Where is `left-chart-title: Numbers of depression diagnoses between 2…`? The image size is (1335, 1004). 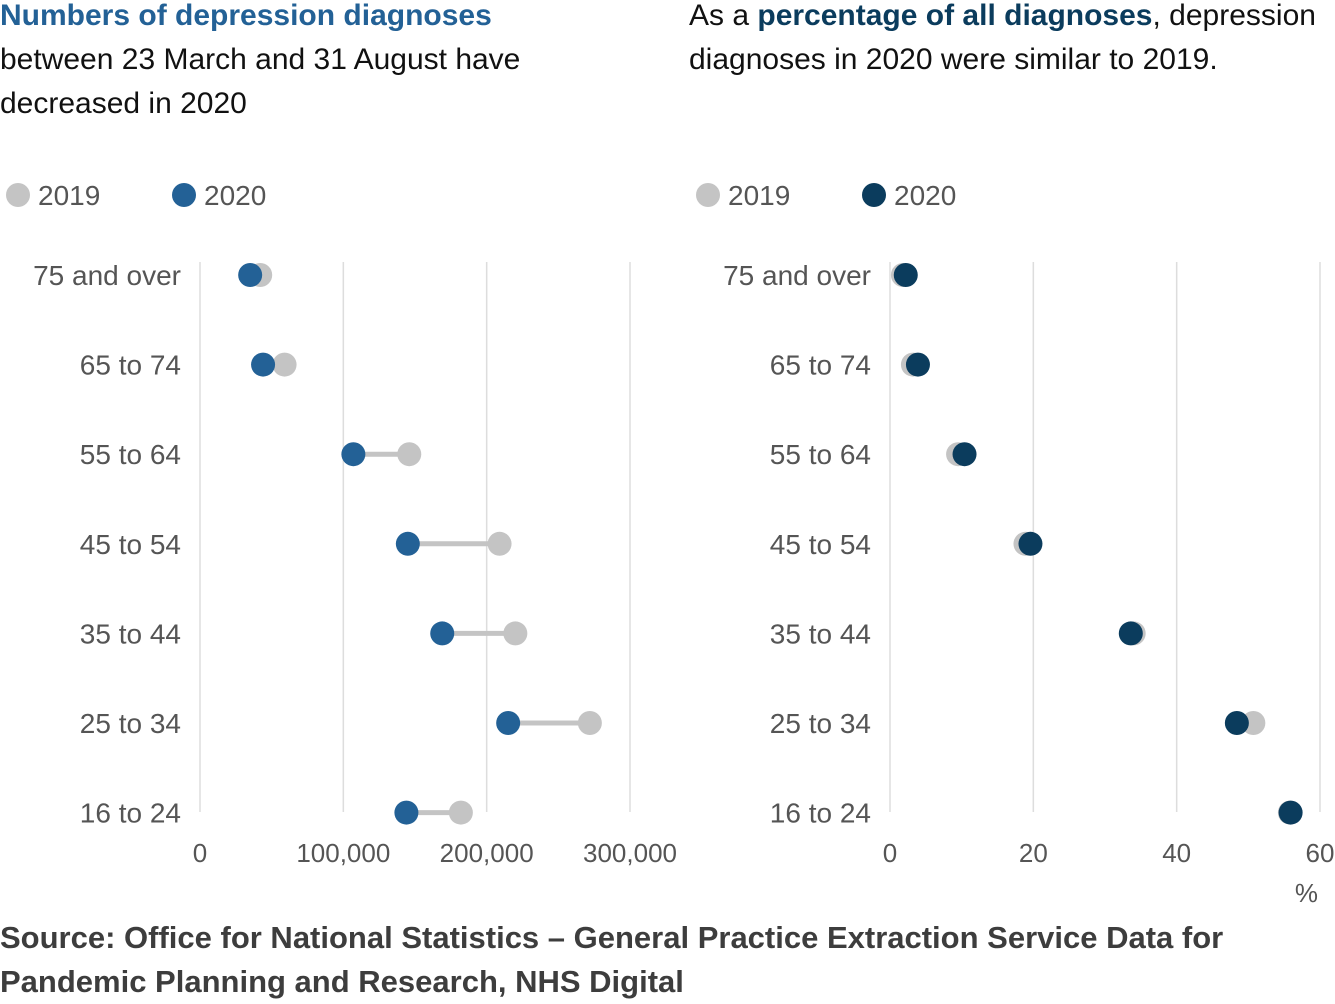
left-chart-title: Numbers of depression diagnoses between 2… is located at coordinates (325, 63).